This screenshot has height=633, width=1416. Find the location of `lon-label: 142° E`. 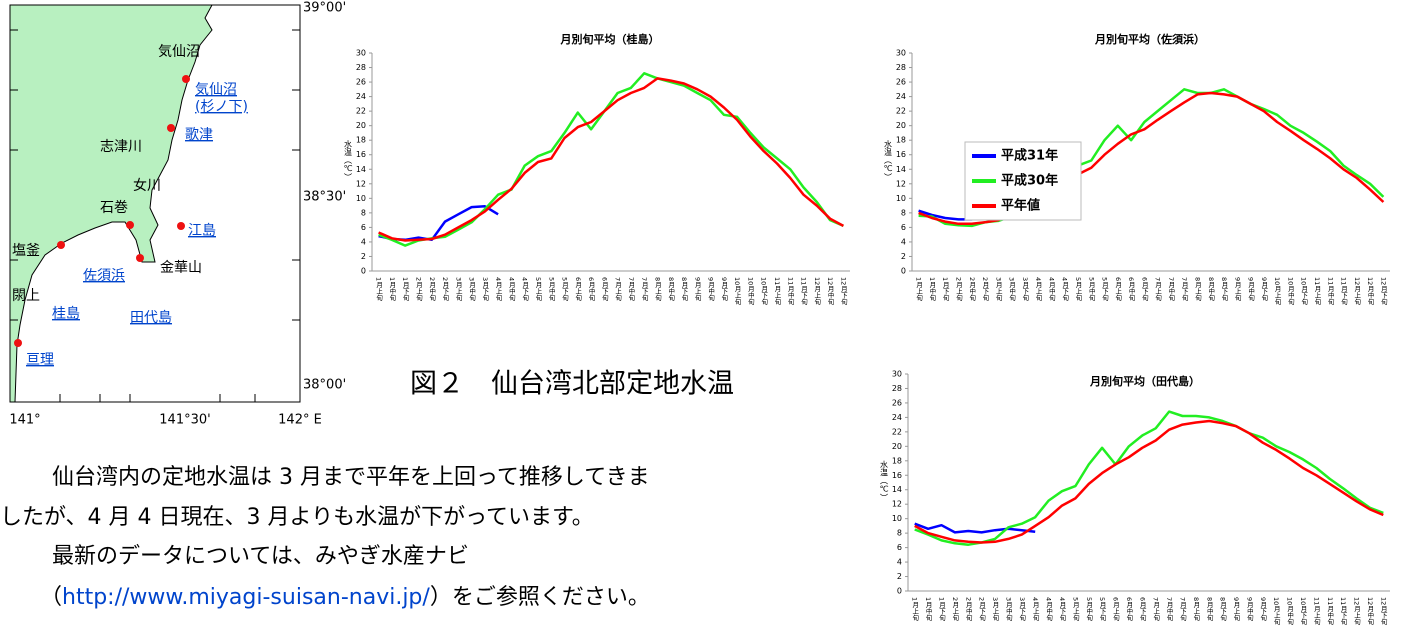

lon-label: 142° E is located at coordinates (300, 420).